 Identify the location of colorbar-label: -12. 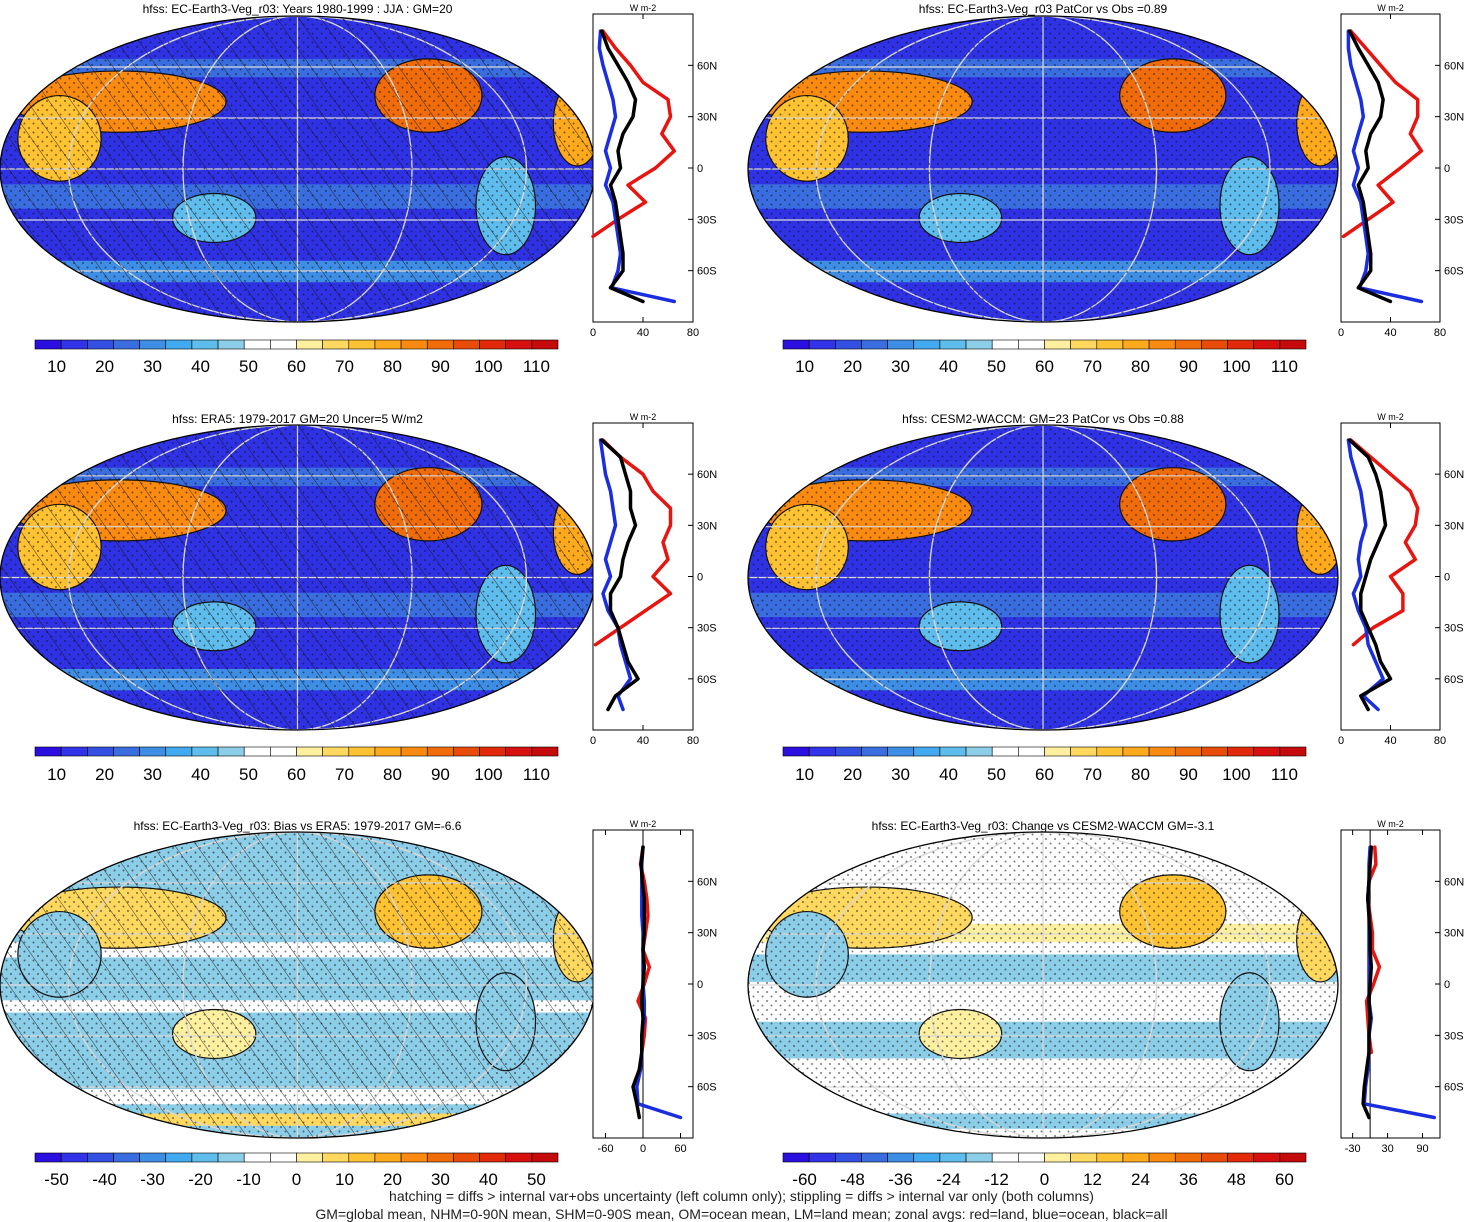
(996, 1179).